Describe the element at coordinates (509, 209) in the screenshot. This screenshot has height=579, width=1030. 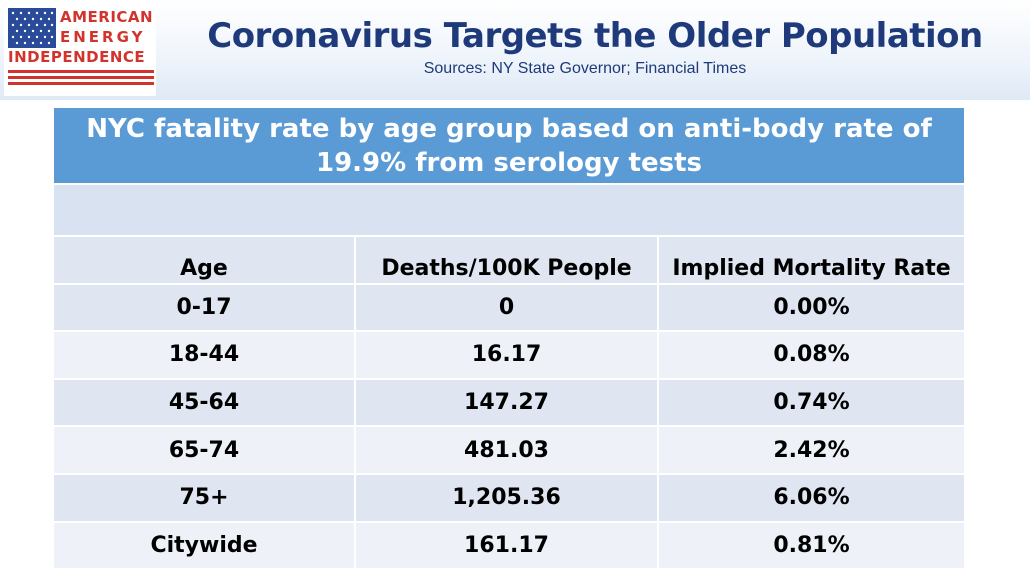
I see `table-spacer-row` at that location.